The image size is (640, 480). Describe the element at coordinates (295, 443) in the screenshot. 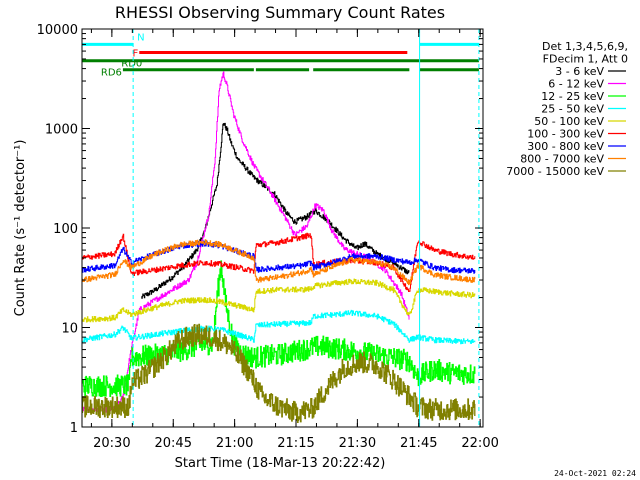

I see `x-tick-label: 21:15` at that location.